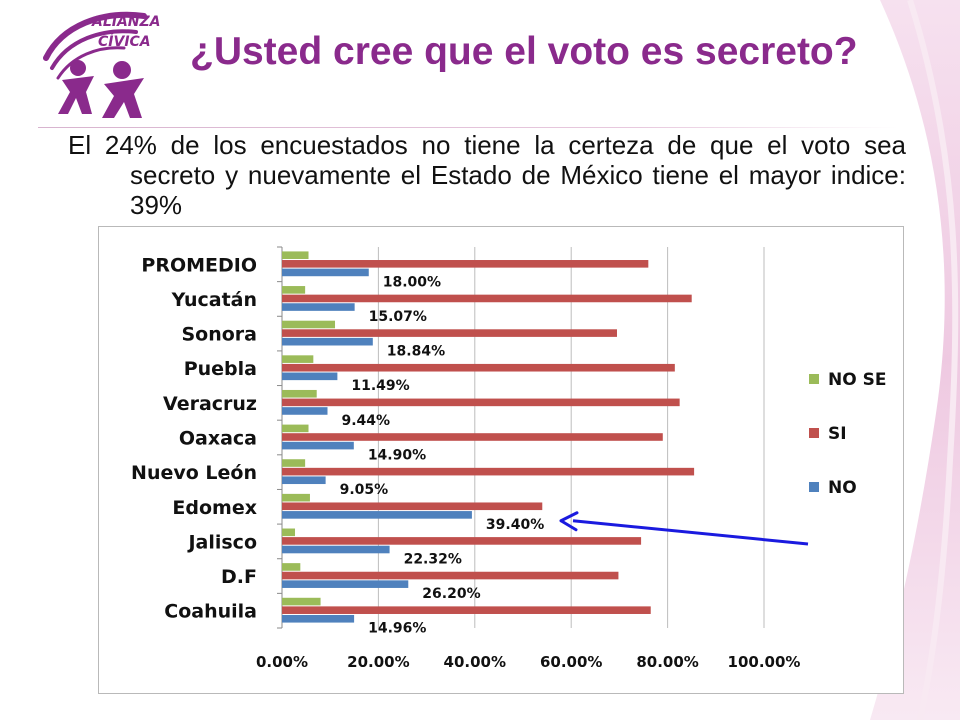  What do you see at coordinates (126, 22) in the screenshot?
I see `logo-text-top: ALIANZA` at bounding box center [126, 22].